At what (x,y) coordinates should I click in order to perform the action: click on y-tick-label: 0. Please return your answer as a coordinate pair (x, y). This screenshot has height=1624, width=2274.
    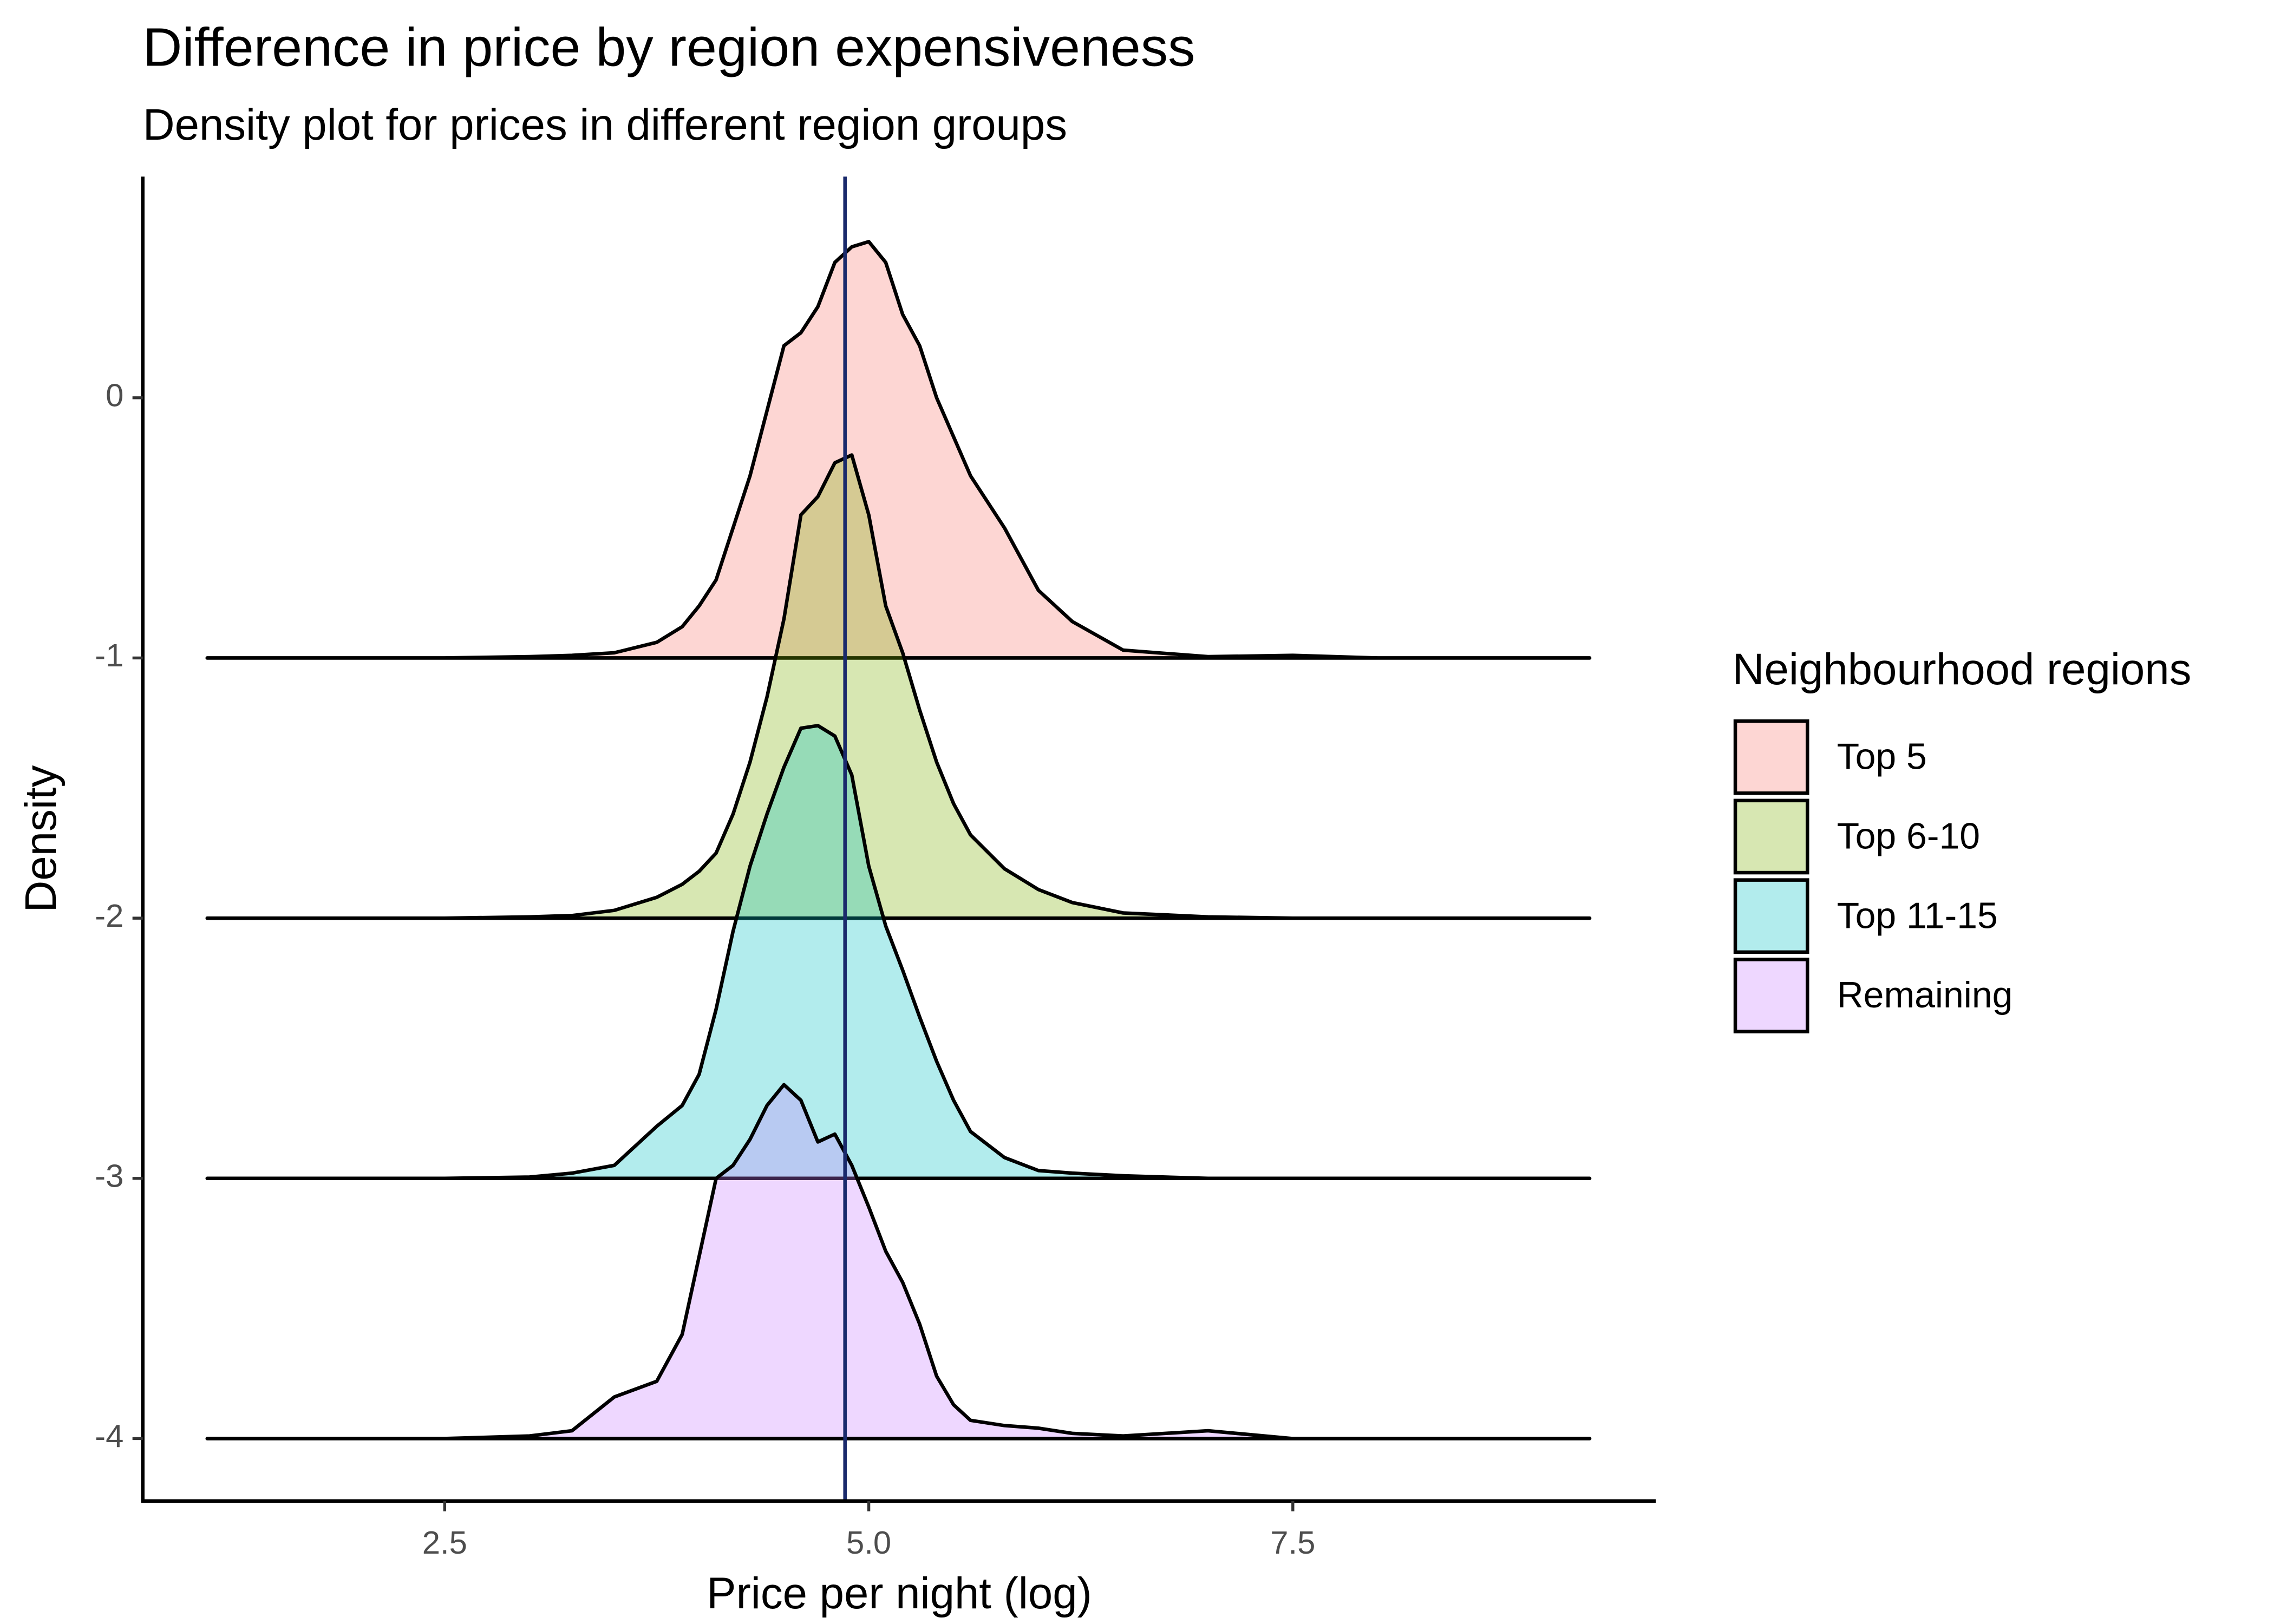
    Looking at the image, I should click on (115, 395).